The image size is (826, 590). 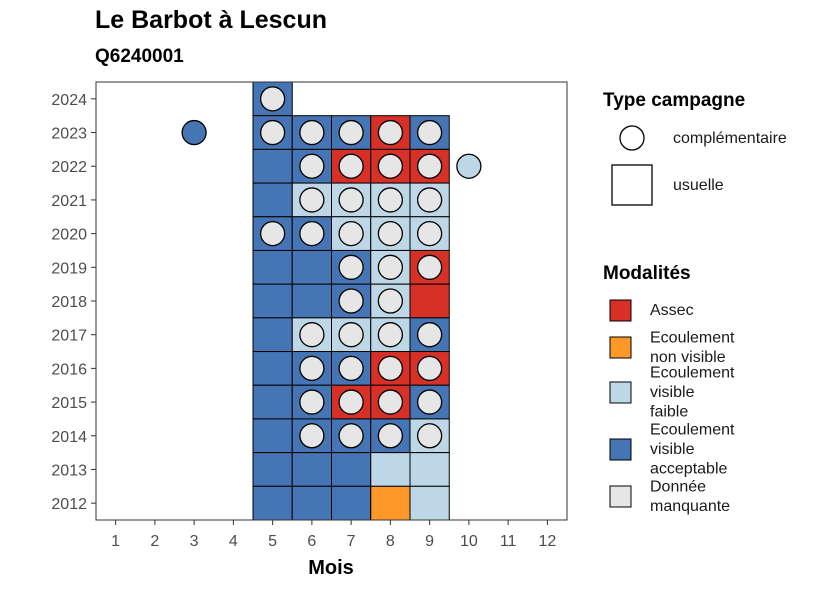 I want to click on legend-type-campagne: Type campagne complémentaire usuelle, so click(x=695, y=148).